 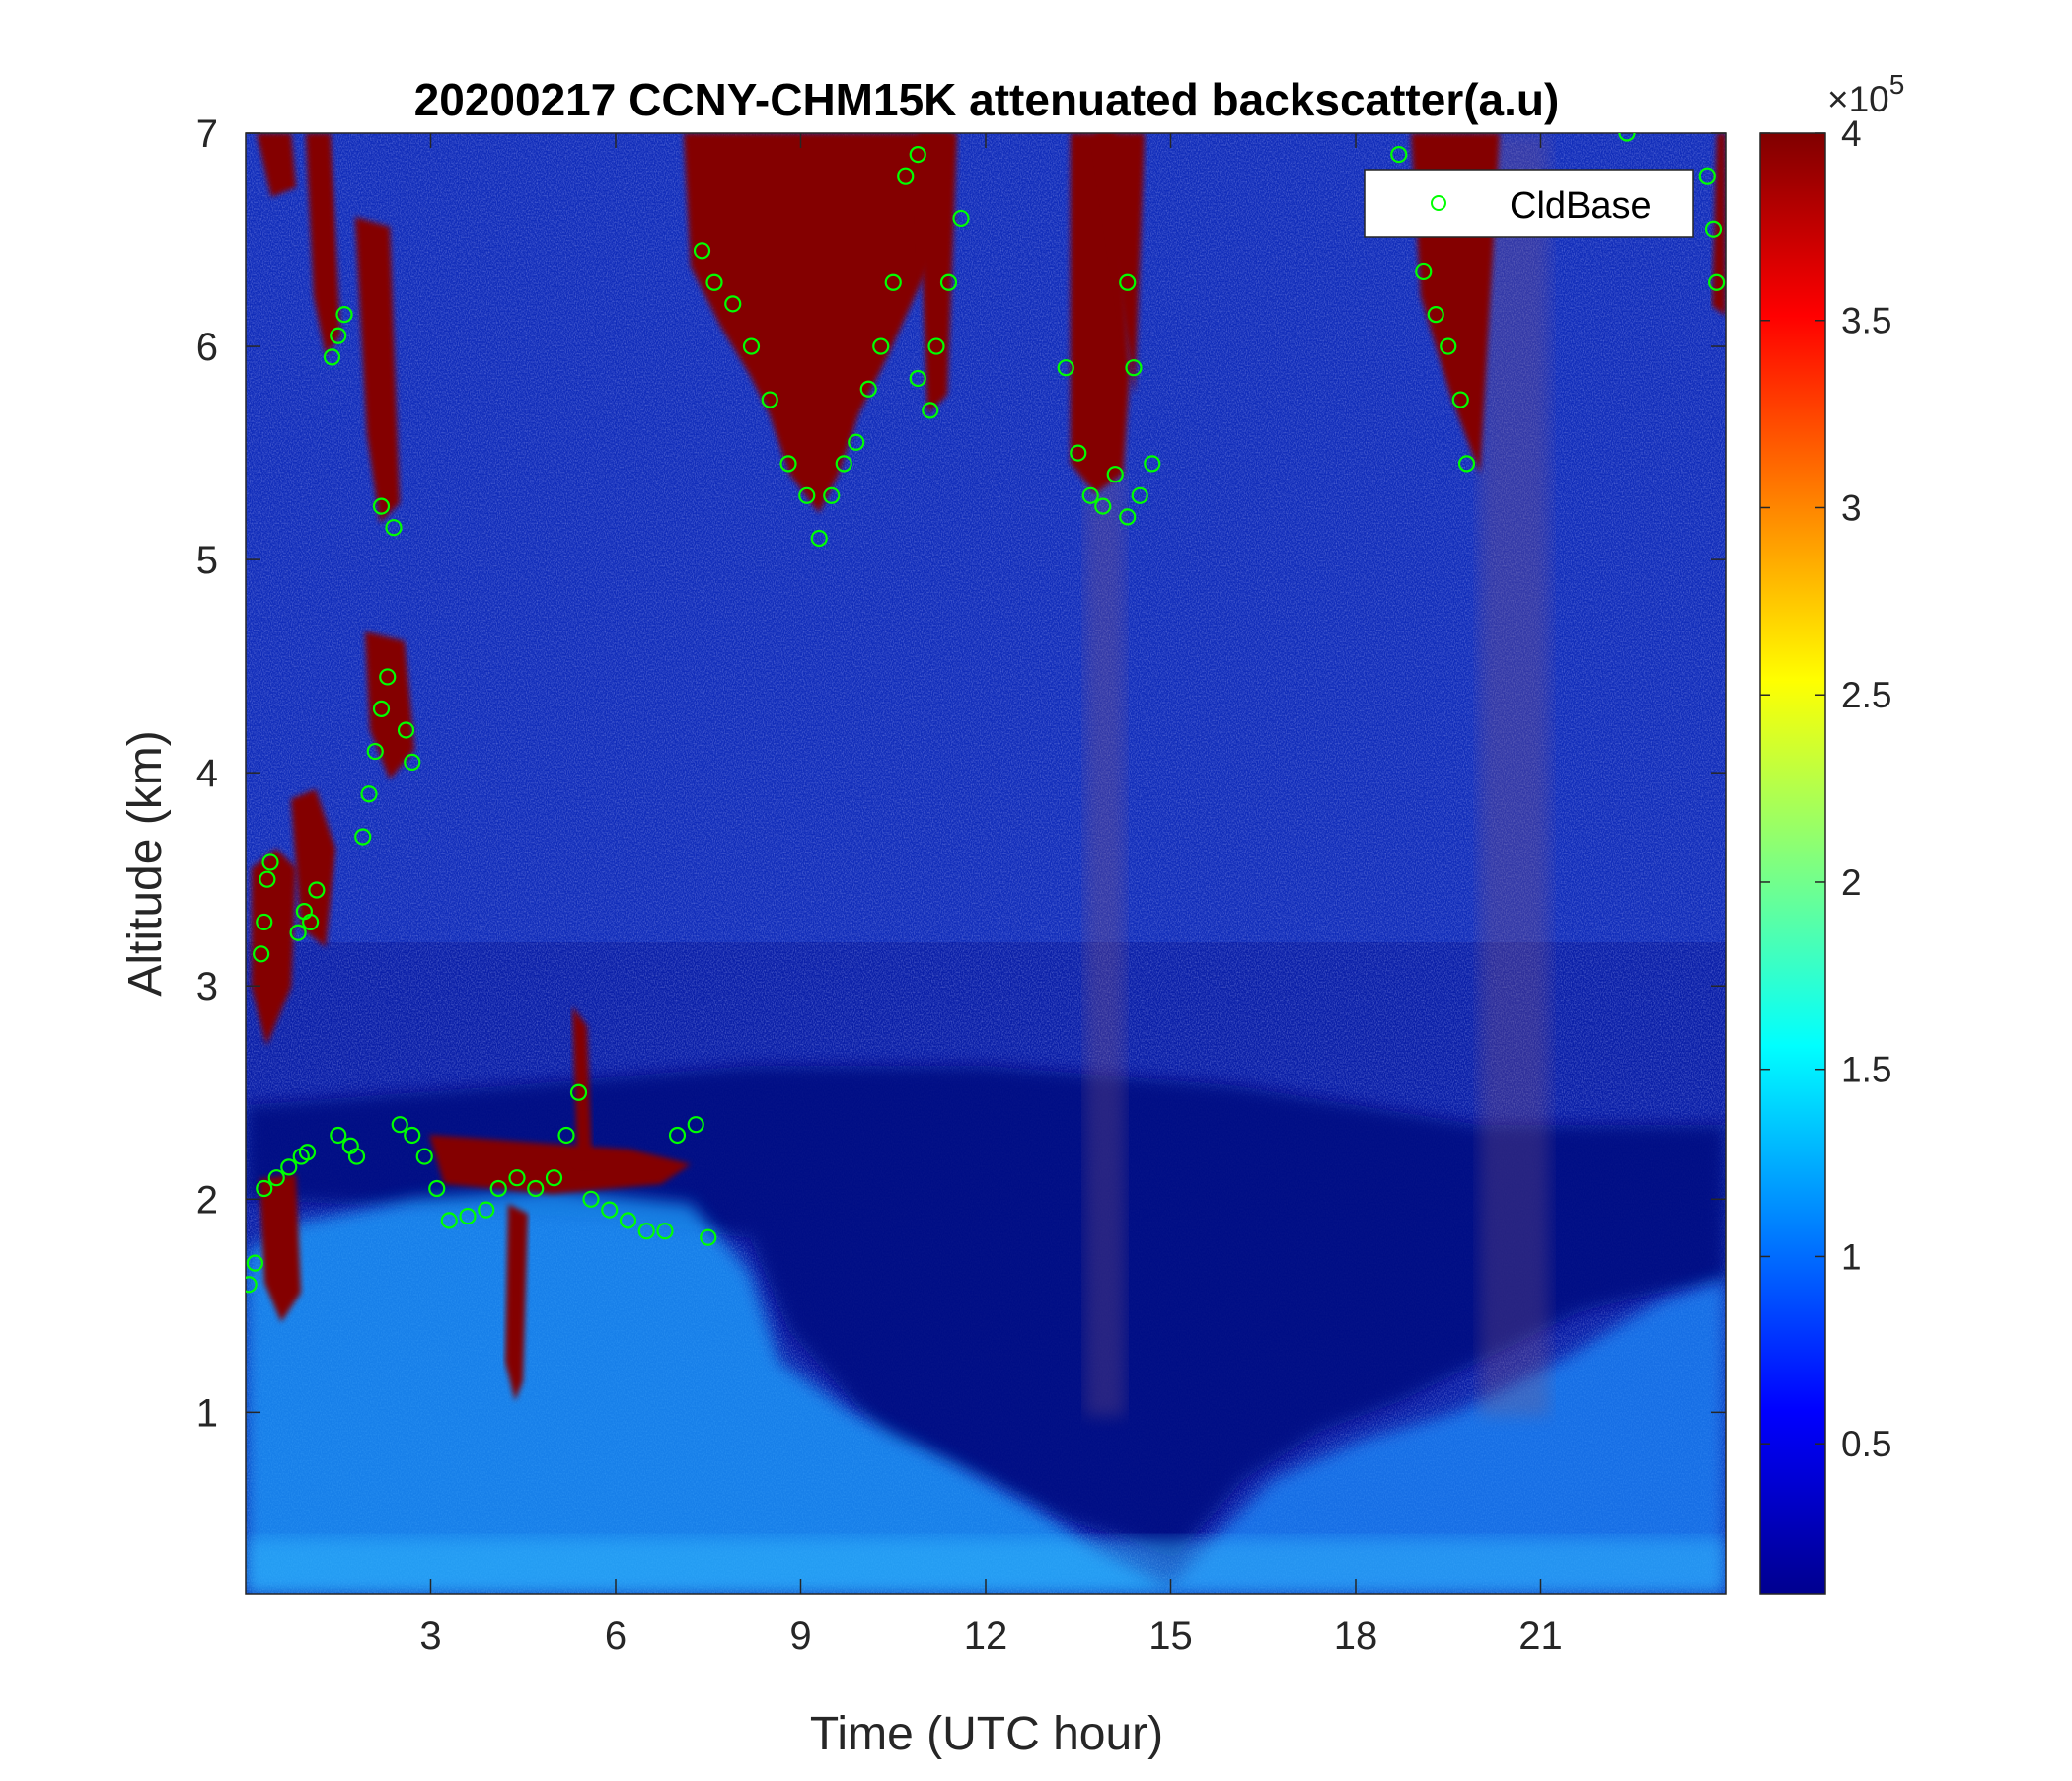 What do you see at coordinates (207, 986) in the screenshot?
I see `y-tick-label: 3` at bounding box center [207, 986].